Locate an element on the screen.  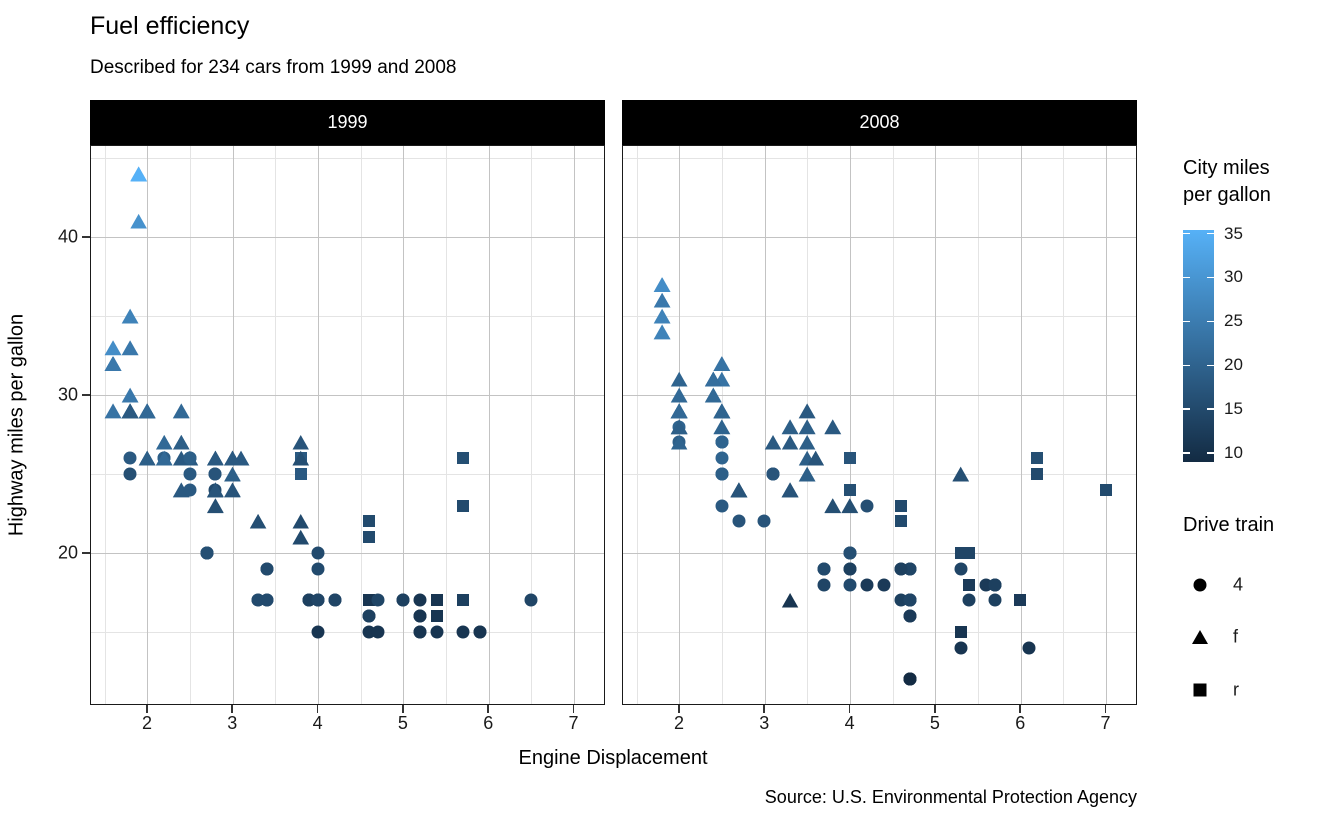
colorbar-gradient is located at coordinates (1198, 346).